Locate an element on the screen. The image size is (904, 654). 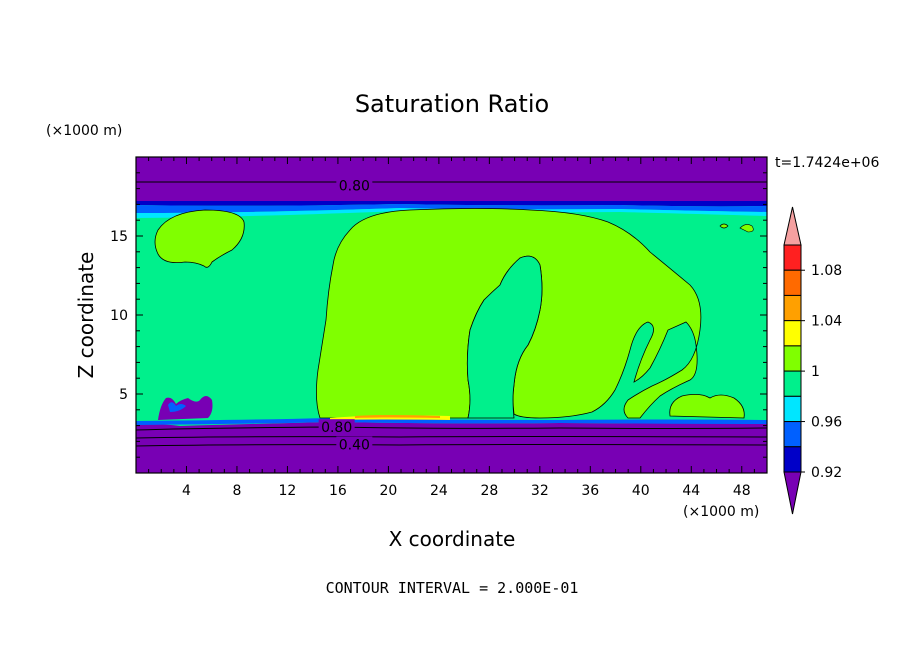
supersaturated-strip-orange is located at coordinates (397, 416).